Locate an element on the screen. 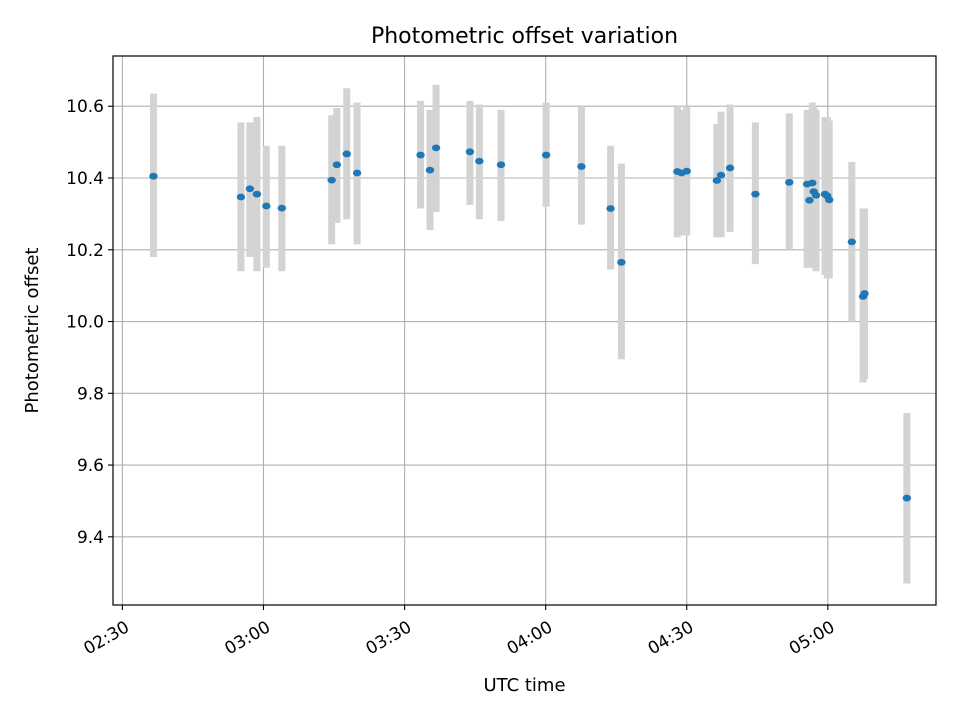 Image resolution: width=960 pixels, height=720 pixels. y-tick-label: 9.8 is located at coordinates (90, 394).